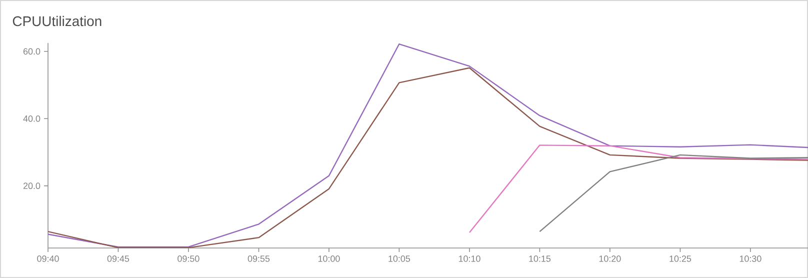 The image size is (808, 278). What do you see at coordinates (259, 259) in the screenshot?
I see `x-tick-label: 09:55` at bounding box center [259, 259].